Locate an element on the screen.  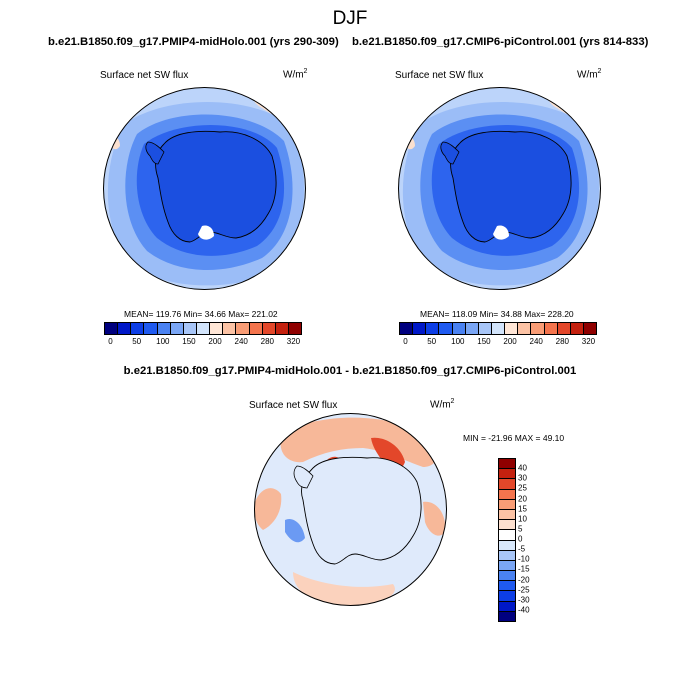
diff-colorbar-ticks: 40 30 25 20 15 10 5 0 -5 -10 -15 -20 -25 -30 -40 is located at coordinates (538, 539).